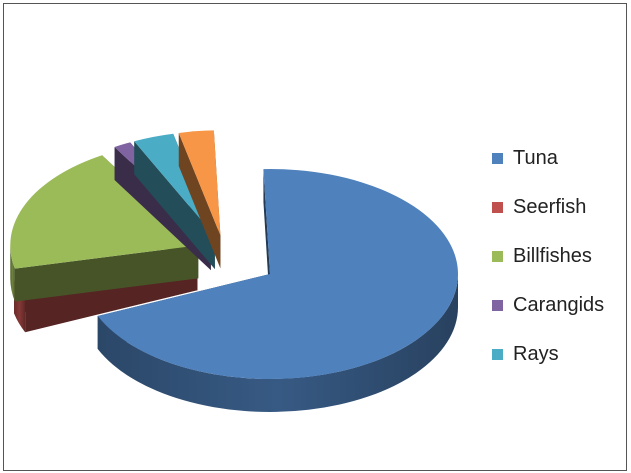 The height and width of the screenshot is (473, 631). Describe the element at coordinates (559, 304) in the screenshot. I see `legend-label-carangids: Carangids` at that location.